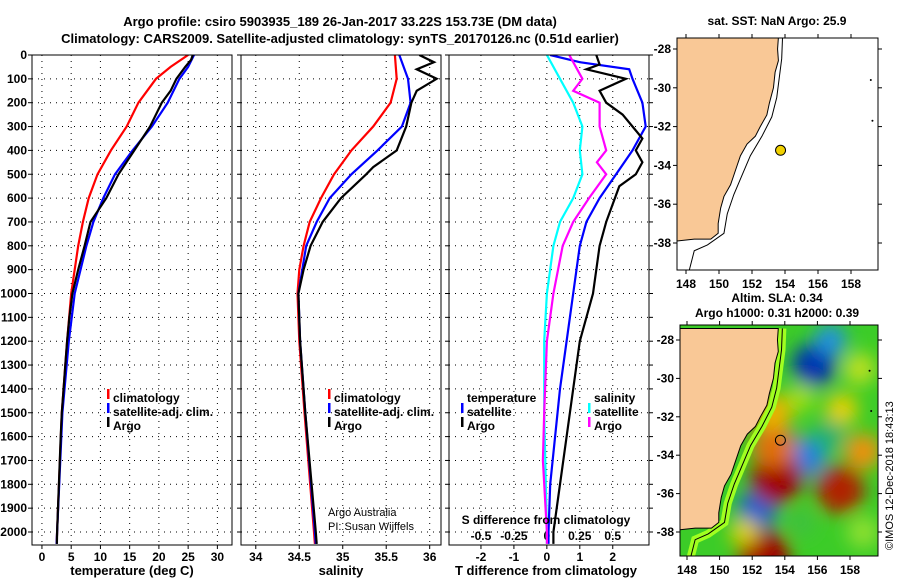  What do you see at coordinates (17, 246) in the screenshot?
I see `depth-tick-label: 800` at bounding box center [17, 246].